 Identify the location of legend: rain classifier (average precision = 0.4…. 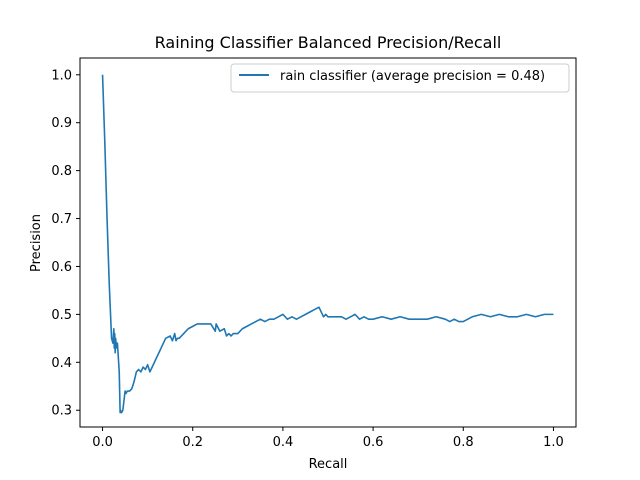
(400, 78).